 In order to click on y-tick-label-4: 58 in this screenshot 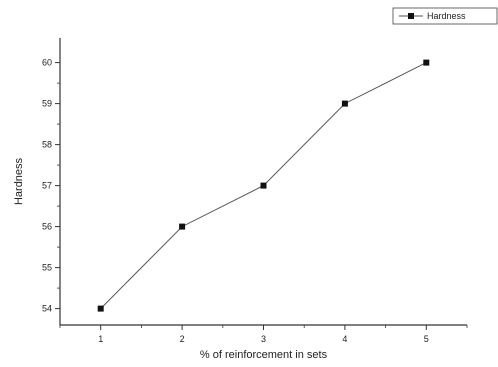, I will do `click(47, 145)`.